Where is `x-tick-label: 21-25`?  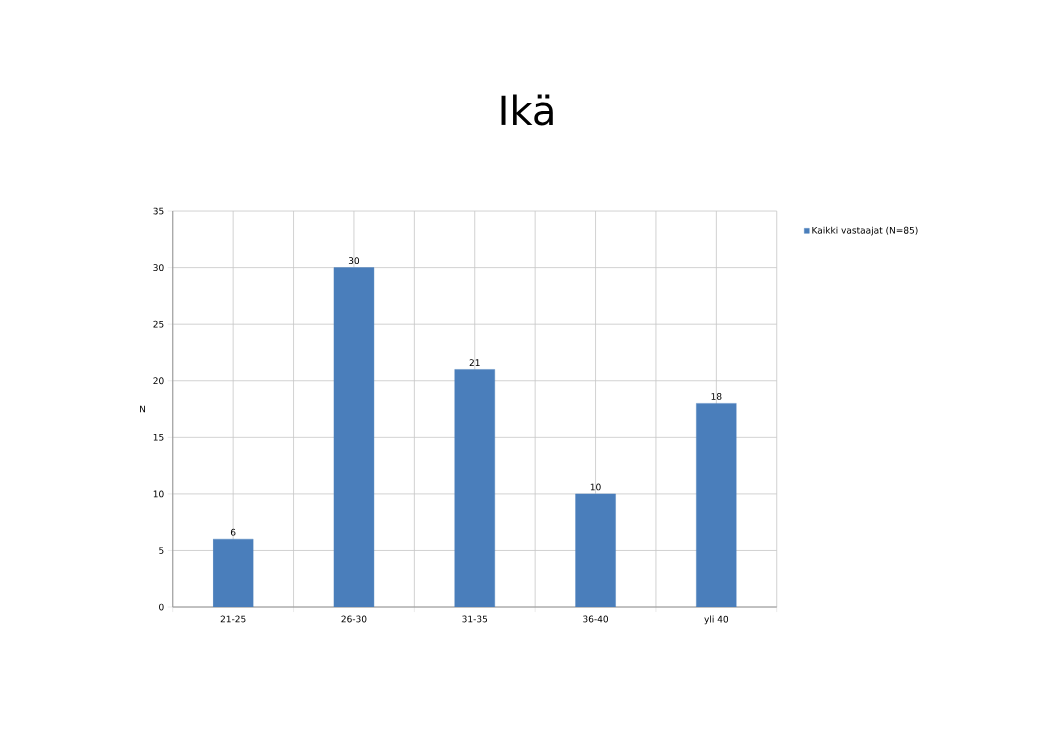 x-tick-label: 21-25 is located at coordinates (233, 619).